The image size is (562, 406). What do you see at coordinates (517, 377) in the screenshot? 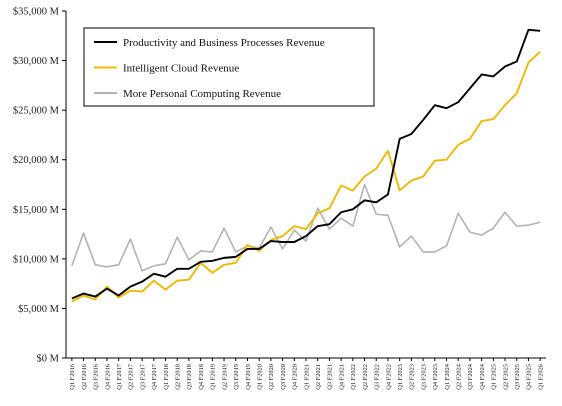
I see `x-tick-label: Q3 F2025` at bounding box center [517, 377].